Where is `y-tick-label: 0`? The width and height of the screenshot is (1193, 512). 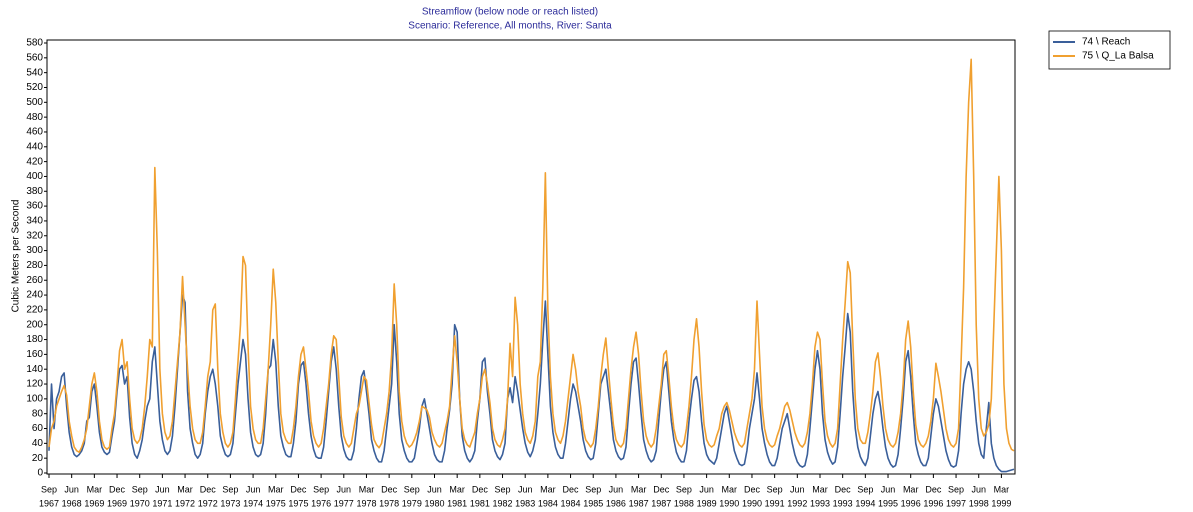
y-tick-label: 0 is located at coordinates (40, 473).